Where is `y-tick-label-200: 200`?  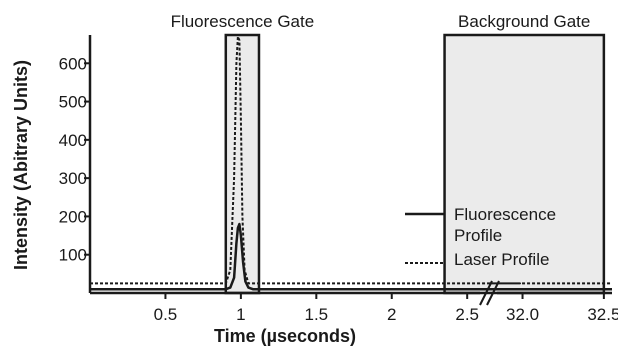 y-tick-label-200: 200 is located at coordinates (73, 216).